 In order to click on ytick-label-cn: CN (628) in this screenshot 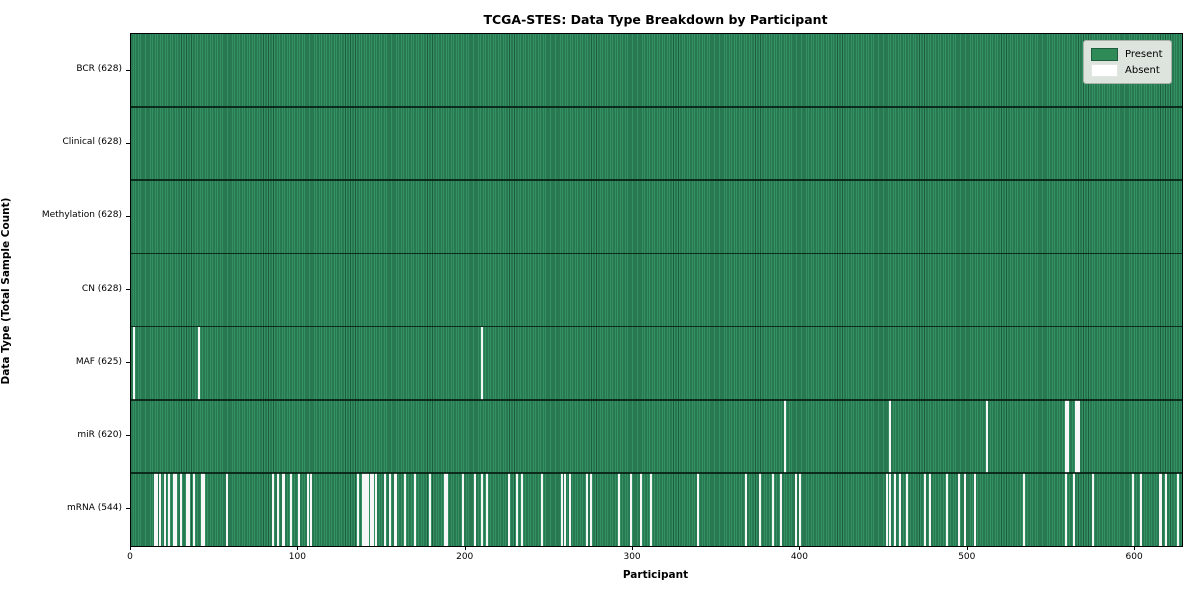, I will do `click(101, 288)`.